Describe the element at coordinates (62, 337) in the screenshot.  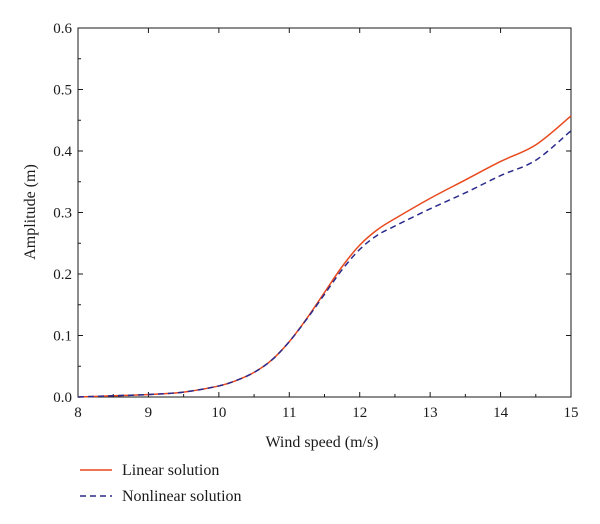
I see `y-tick-label: 0.1` at that location.